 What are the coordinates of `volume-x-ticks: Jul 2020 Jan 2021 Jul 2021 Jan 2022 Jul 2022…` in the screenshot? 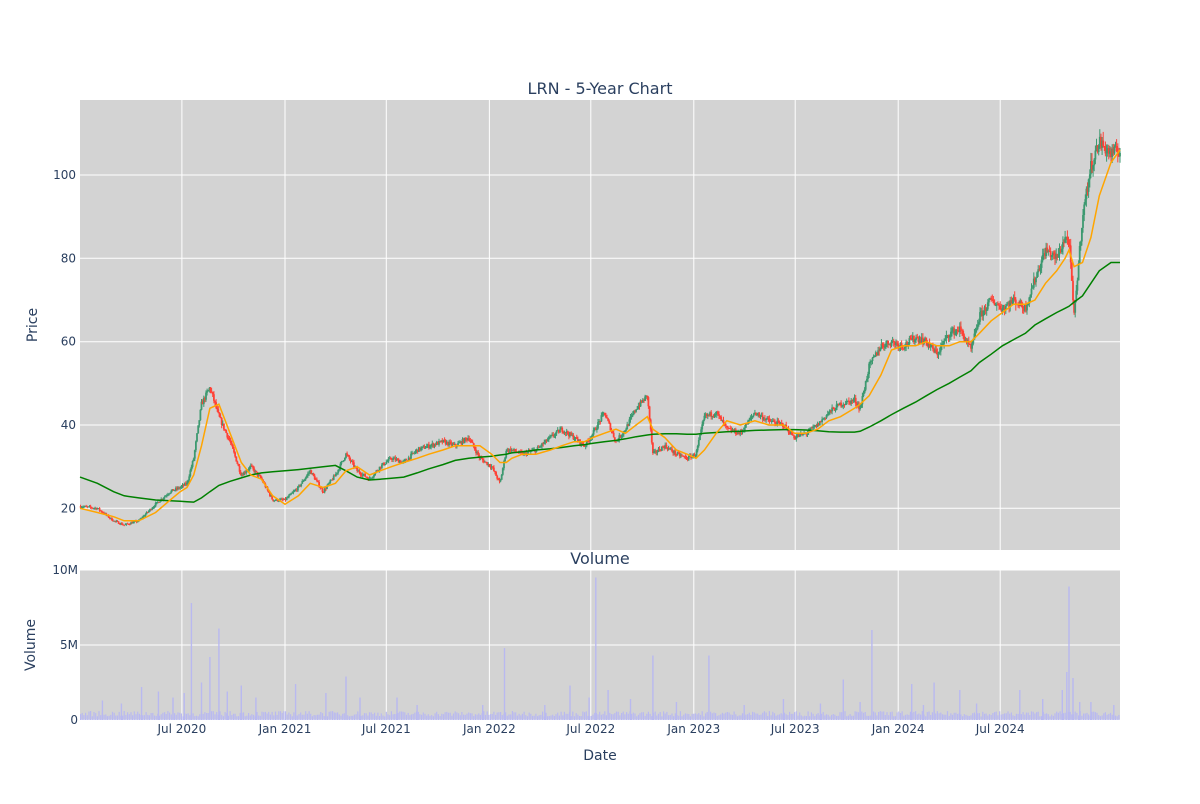 It's located at (590, 729).